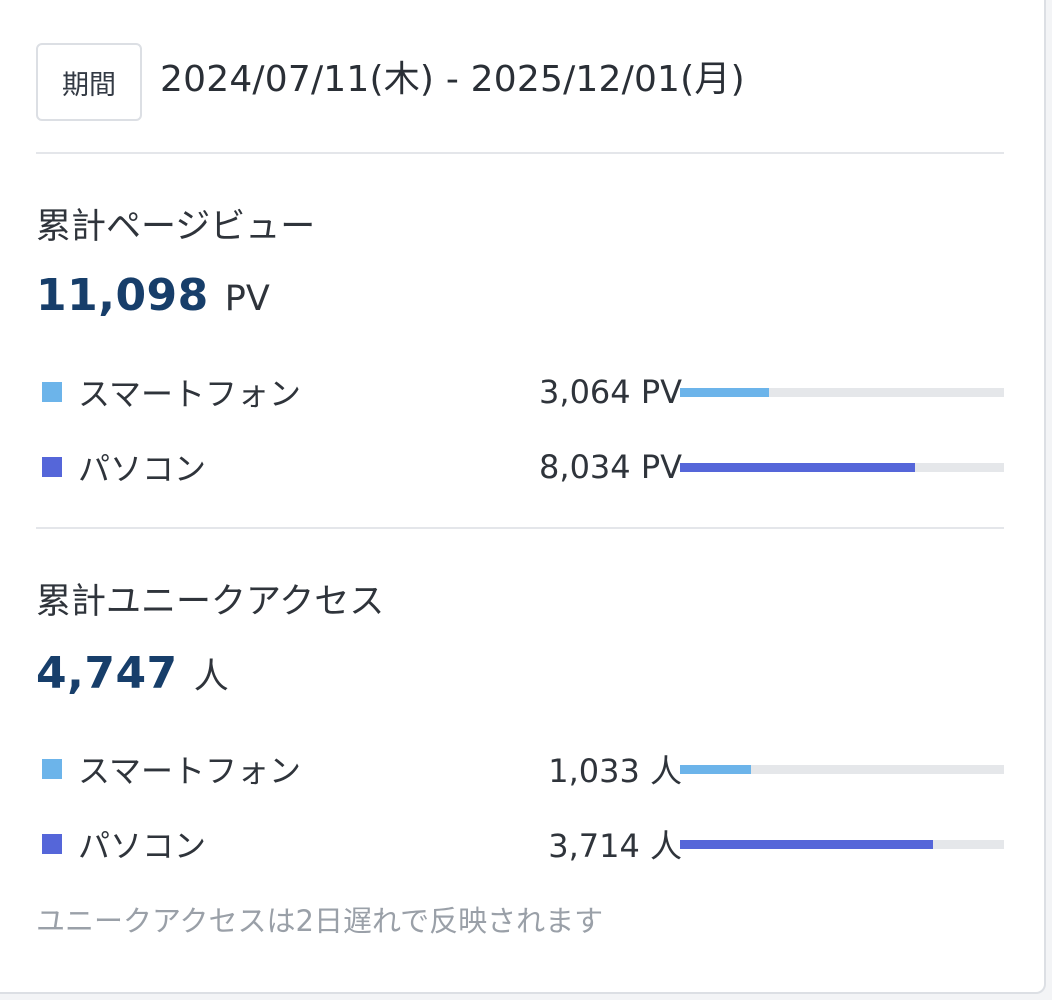 The image size is (1052, 1000). I want to click on pageviews-title: 累計ページビュー, so click(176, 227).